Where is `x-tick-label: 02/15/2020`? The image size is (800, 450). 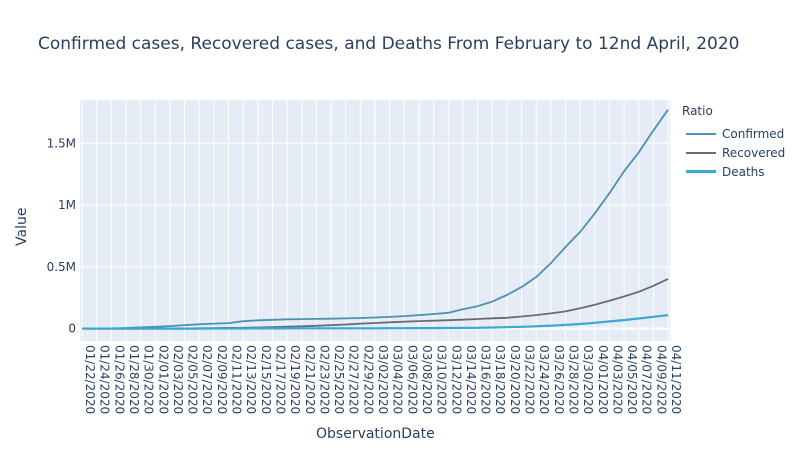
x-tick-label: 02/15/2020 is located at coordinates (266, 379).